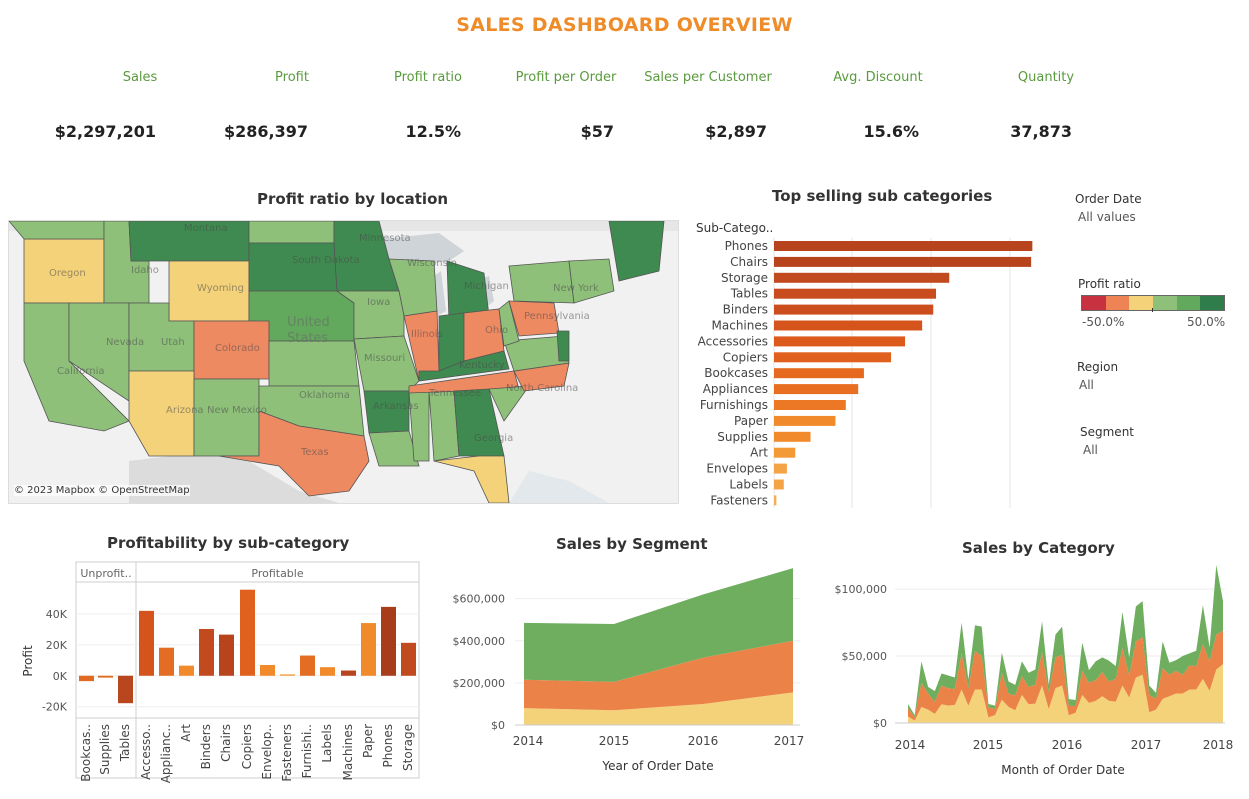 This screenshot has height=799, width=1249. I want to click on kpi-label-5: Avg. Discount, so click(878, 77).